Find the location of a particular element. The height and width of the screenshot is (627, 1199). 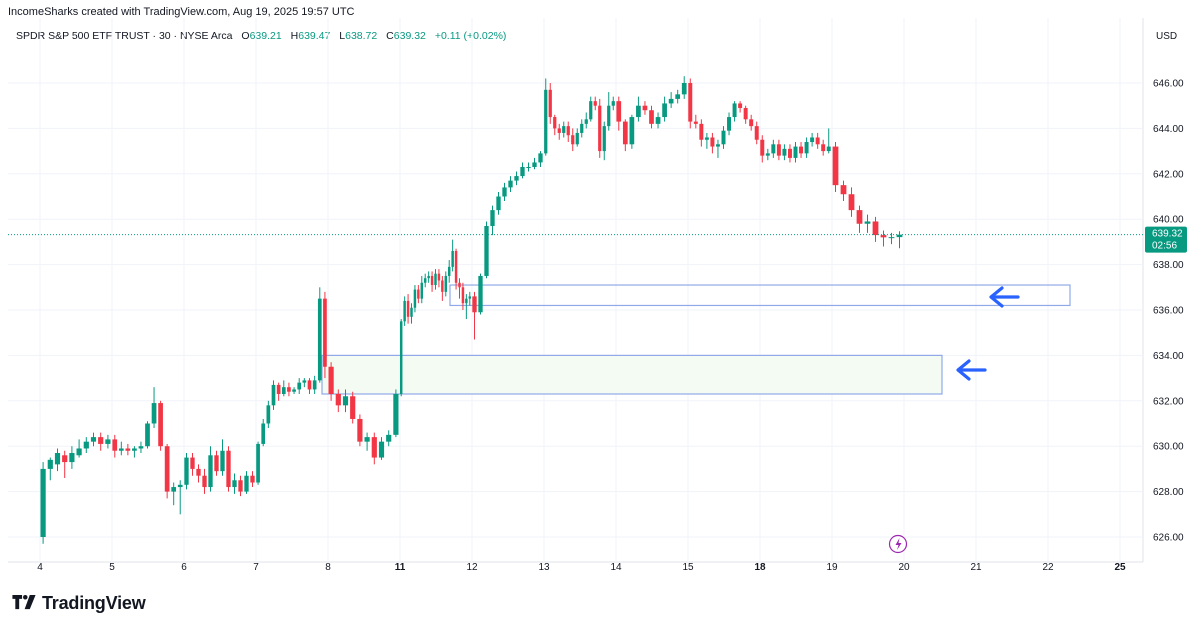

y-tick-label: 626.00 is located at coordinates (1168, 538).